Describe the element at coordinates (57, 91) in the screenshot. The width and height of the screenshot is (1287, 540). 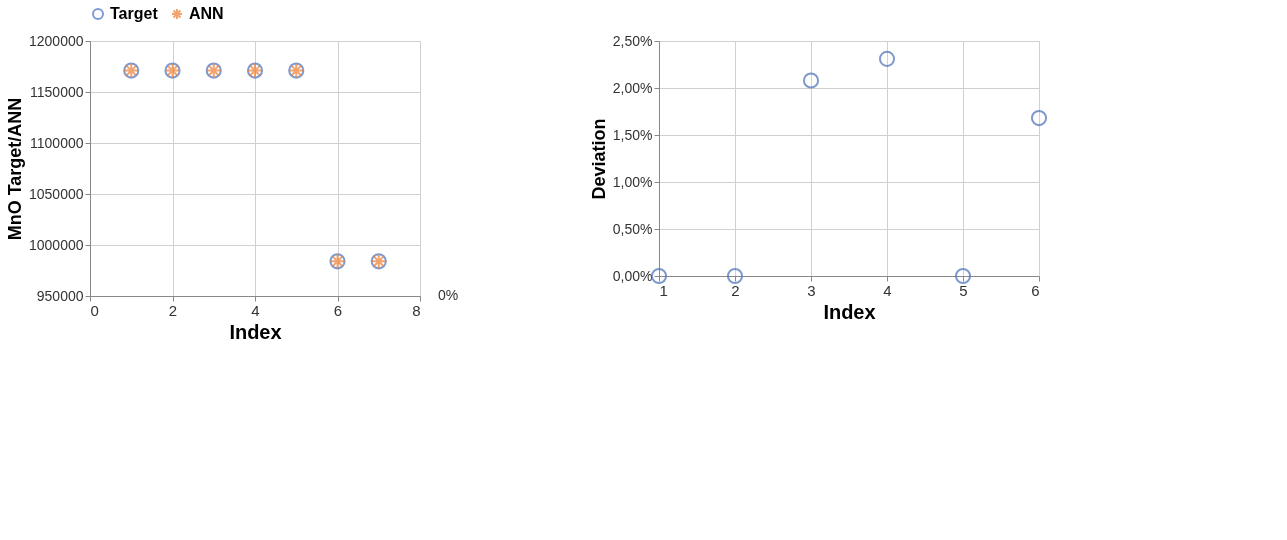
I see `y-tick-label: 1150000` at that location.